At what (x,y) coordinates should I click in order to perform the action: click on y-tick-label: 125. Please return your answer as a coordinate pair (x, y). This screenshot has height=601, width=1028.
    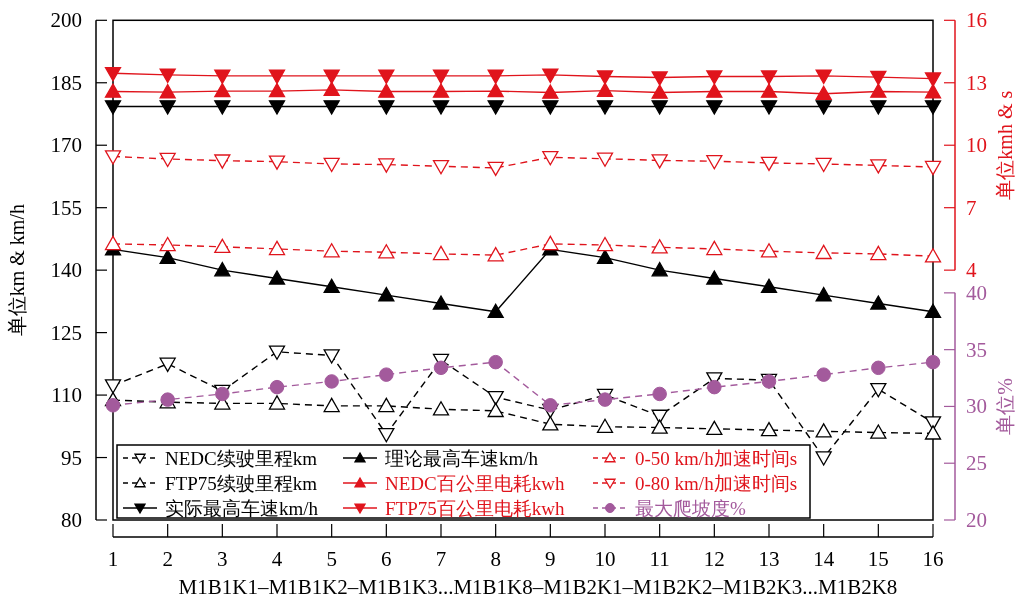
    Looking at the image, I should click on (66, 332).